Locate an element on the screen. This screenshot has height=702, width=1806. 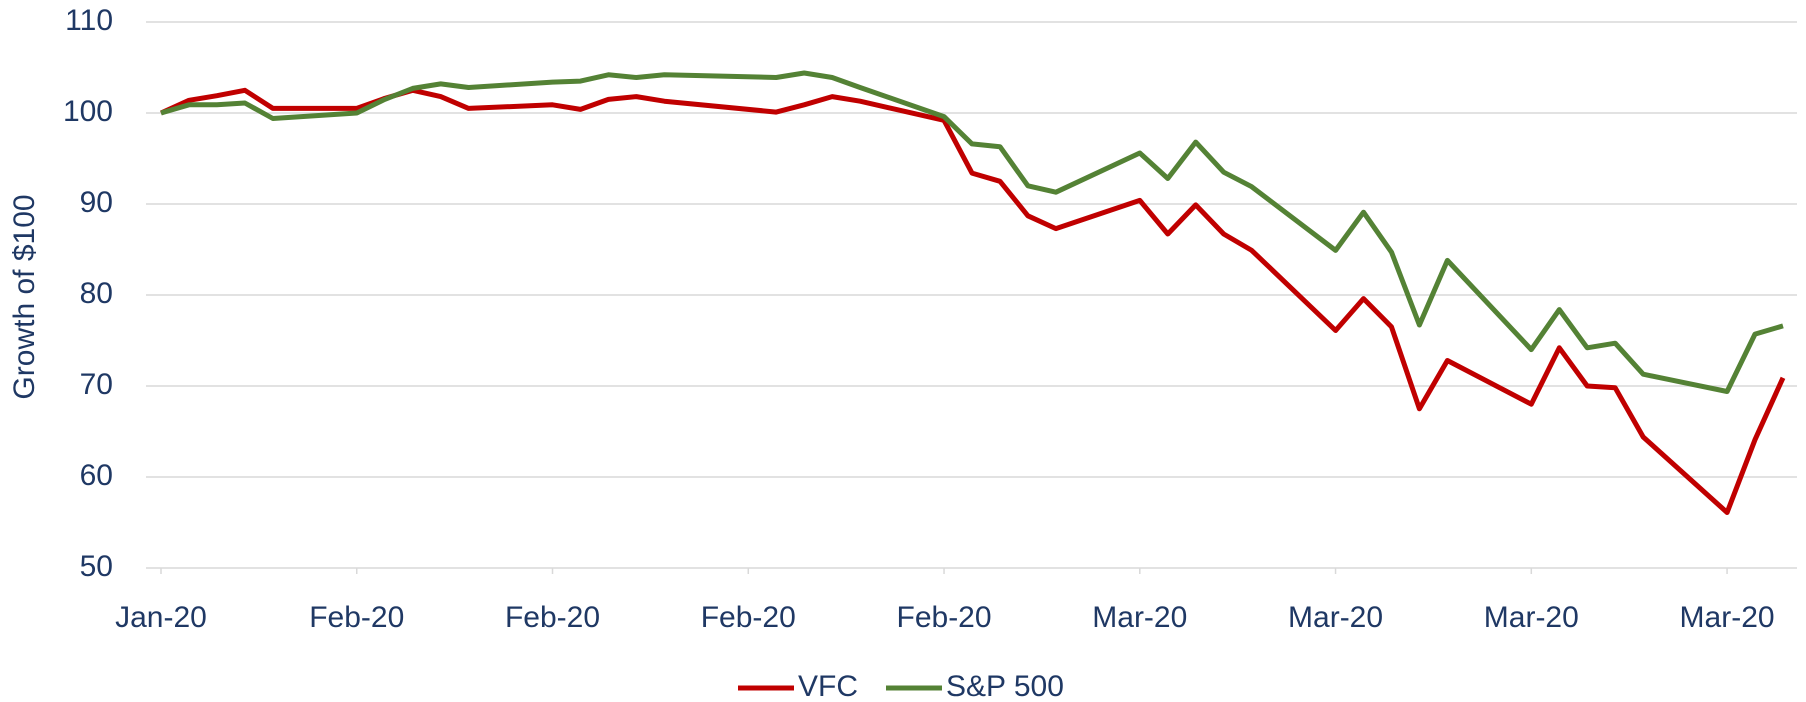
y-tick-label: 90 is located at coordinates (96, 202).